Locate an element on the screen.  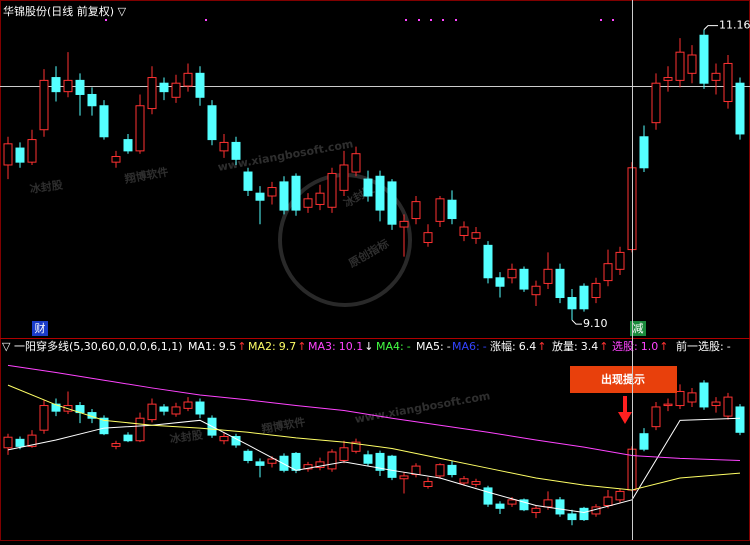
legend-arrow: ↓ is located at coordinates (368, 346).